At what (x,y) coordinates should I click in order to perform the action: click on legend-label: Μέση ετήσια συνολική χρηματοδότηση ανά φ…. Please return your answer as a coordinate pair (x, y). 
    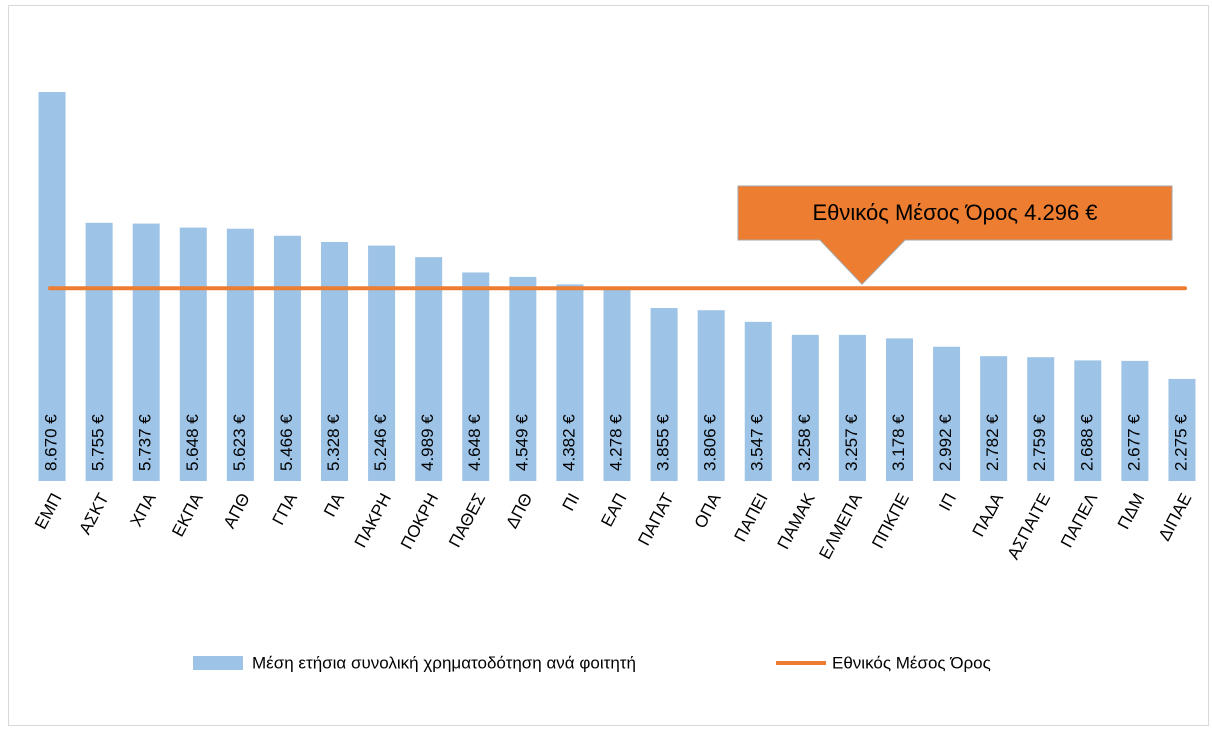
    Looking at the image, I should click on (444, 662).